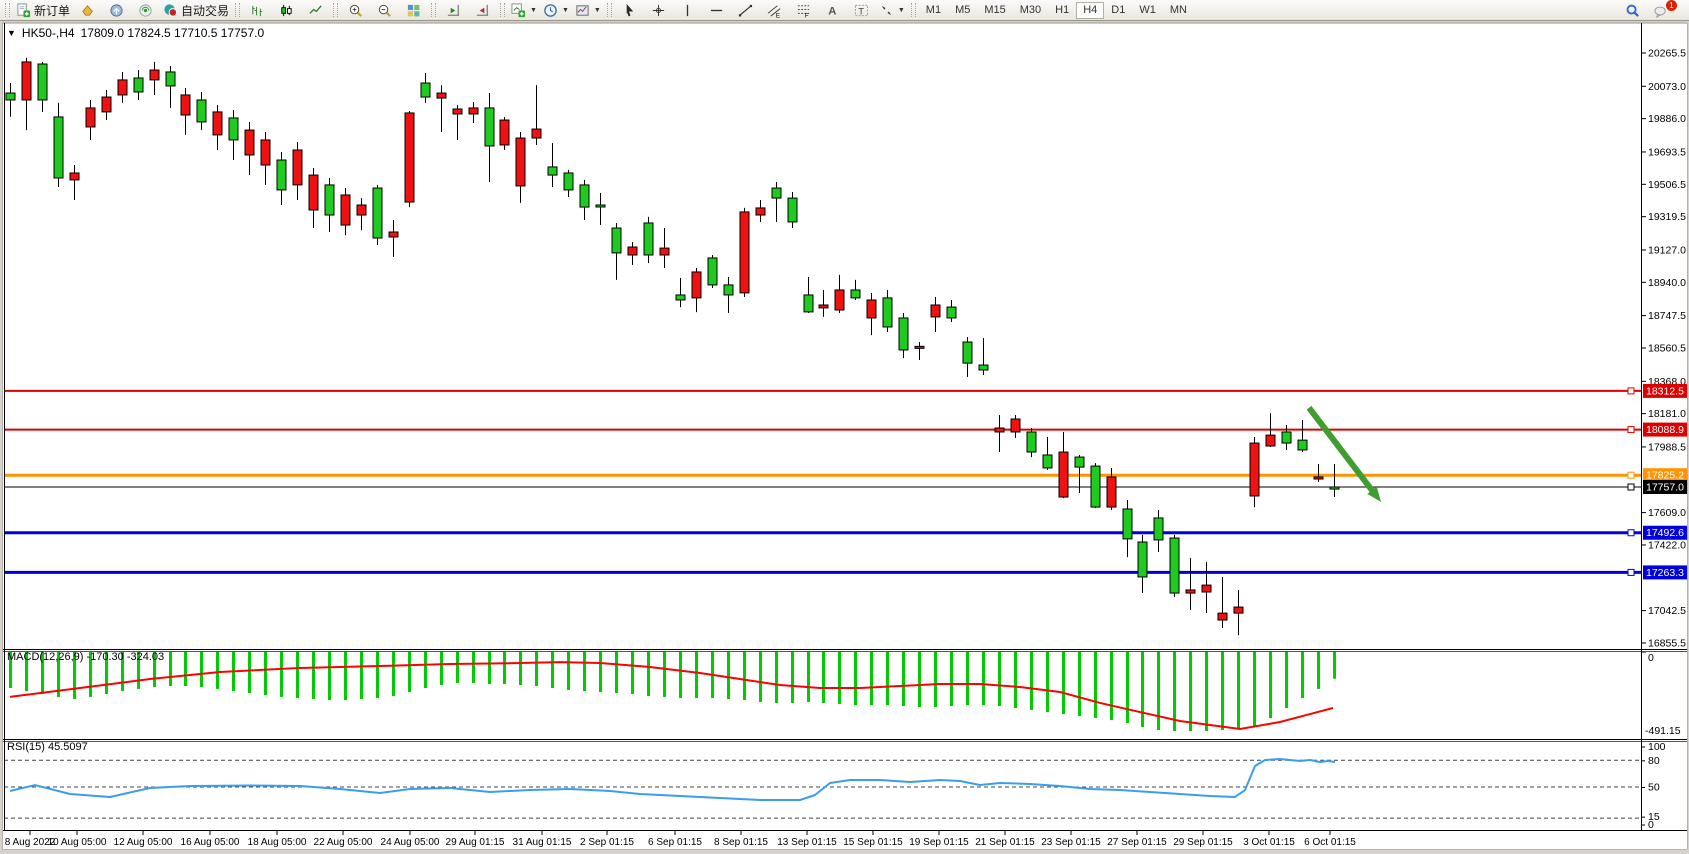  Describe the element at coordinates (629, 10) in the screenshot. I see `cursor-button` at that location.